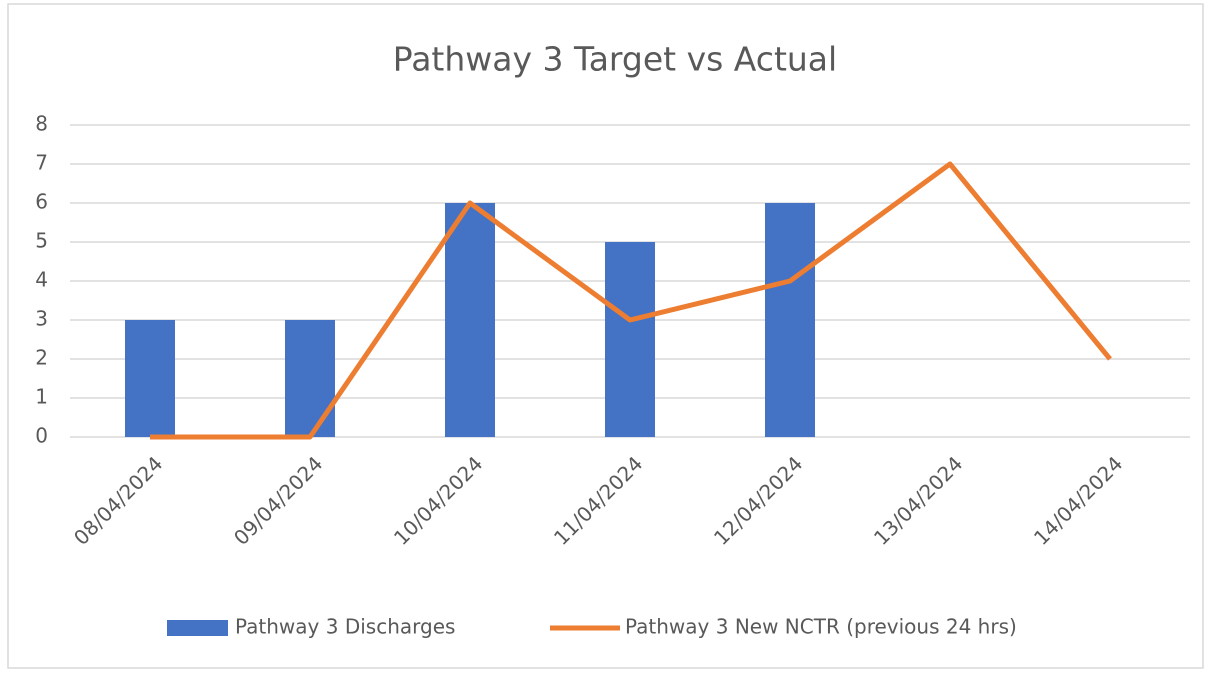  I want to click on chart-title: Pathway 3 Target vs Actual, so click(615, 59).